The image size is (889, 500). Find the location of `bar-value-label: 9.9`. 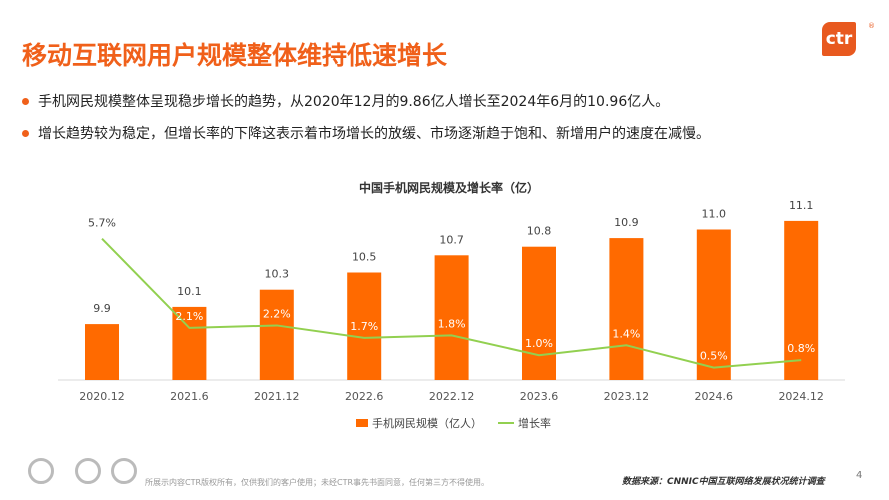

bar-value-label: 9.9 is located at coordinates (102, 308).